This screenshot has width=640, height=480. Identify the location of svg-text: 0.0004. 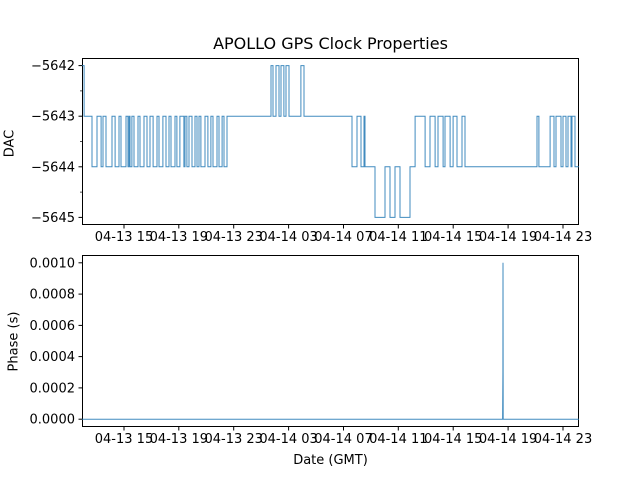
(53, 357).